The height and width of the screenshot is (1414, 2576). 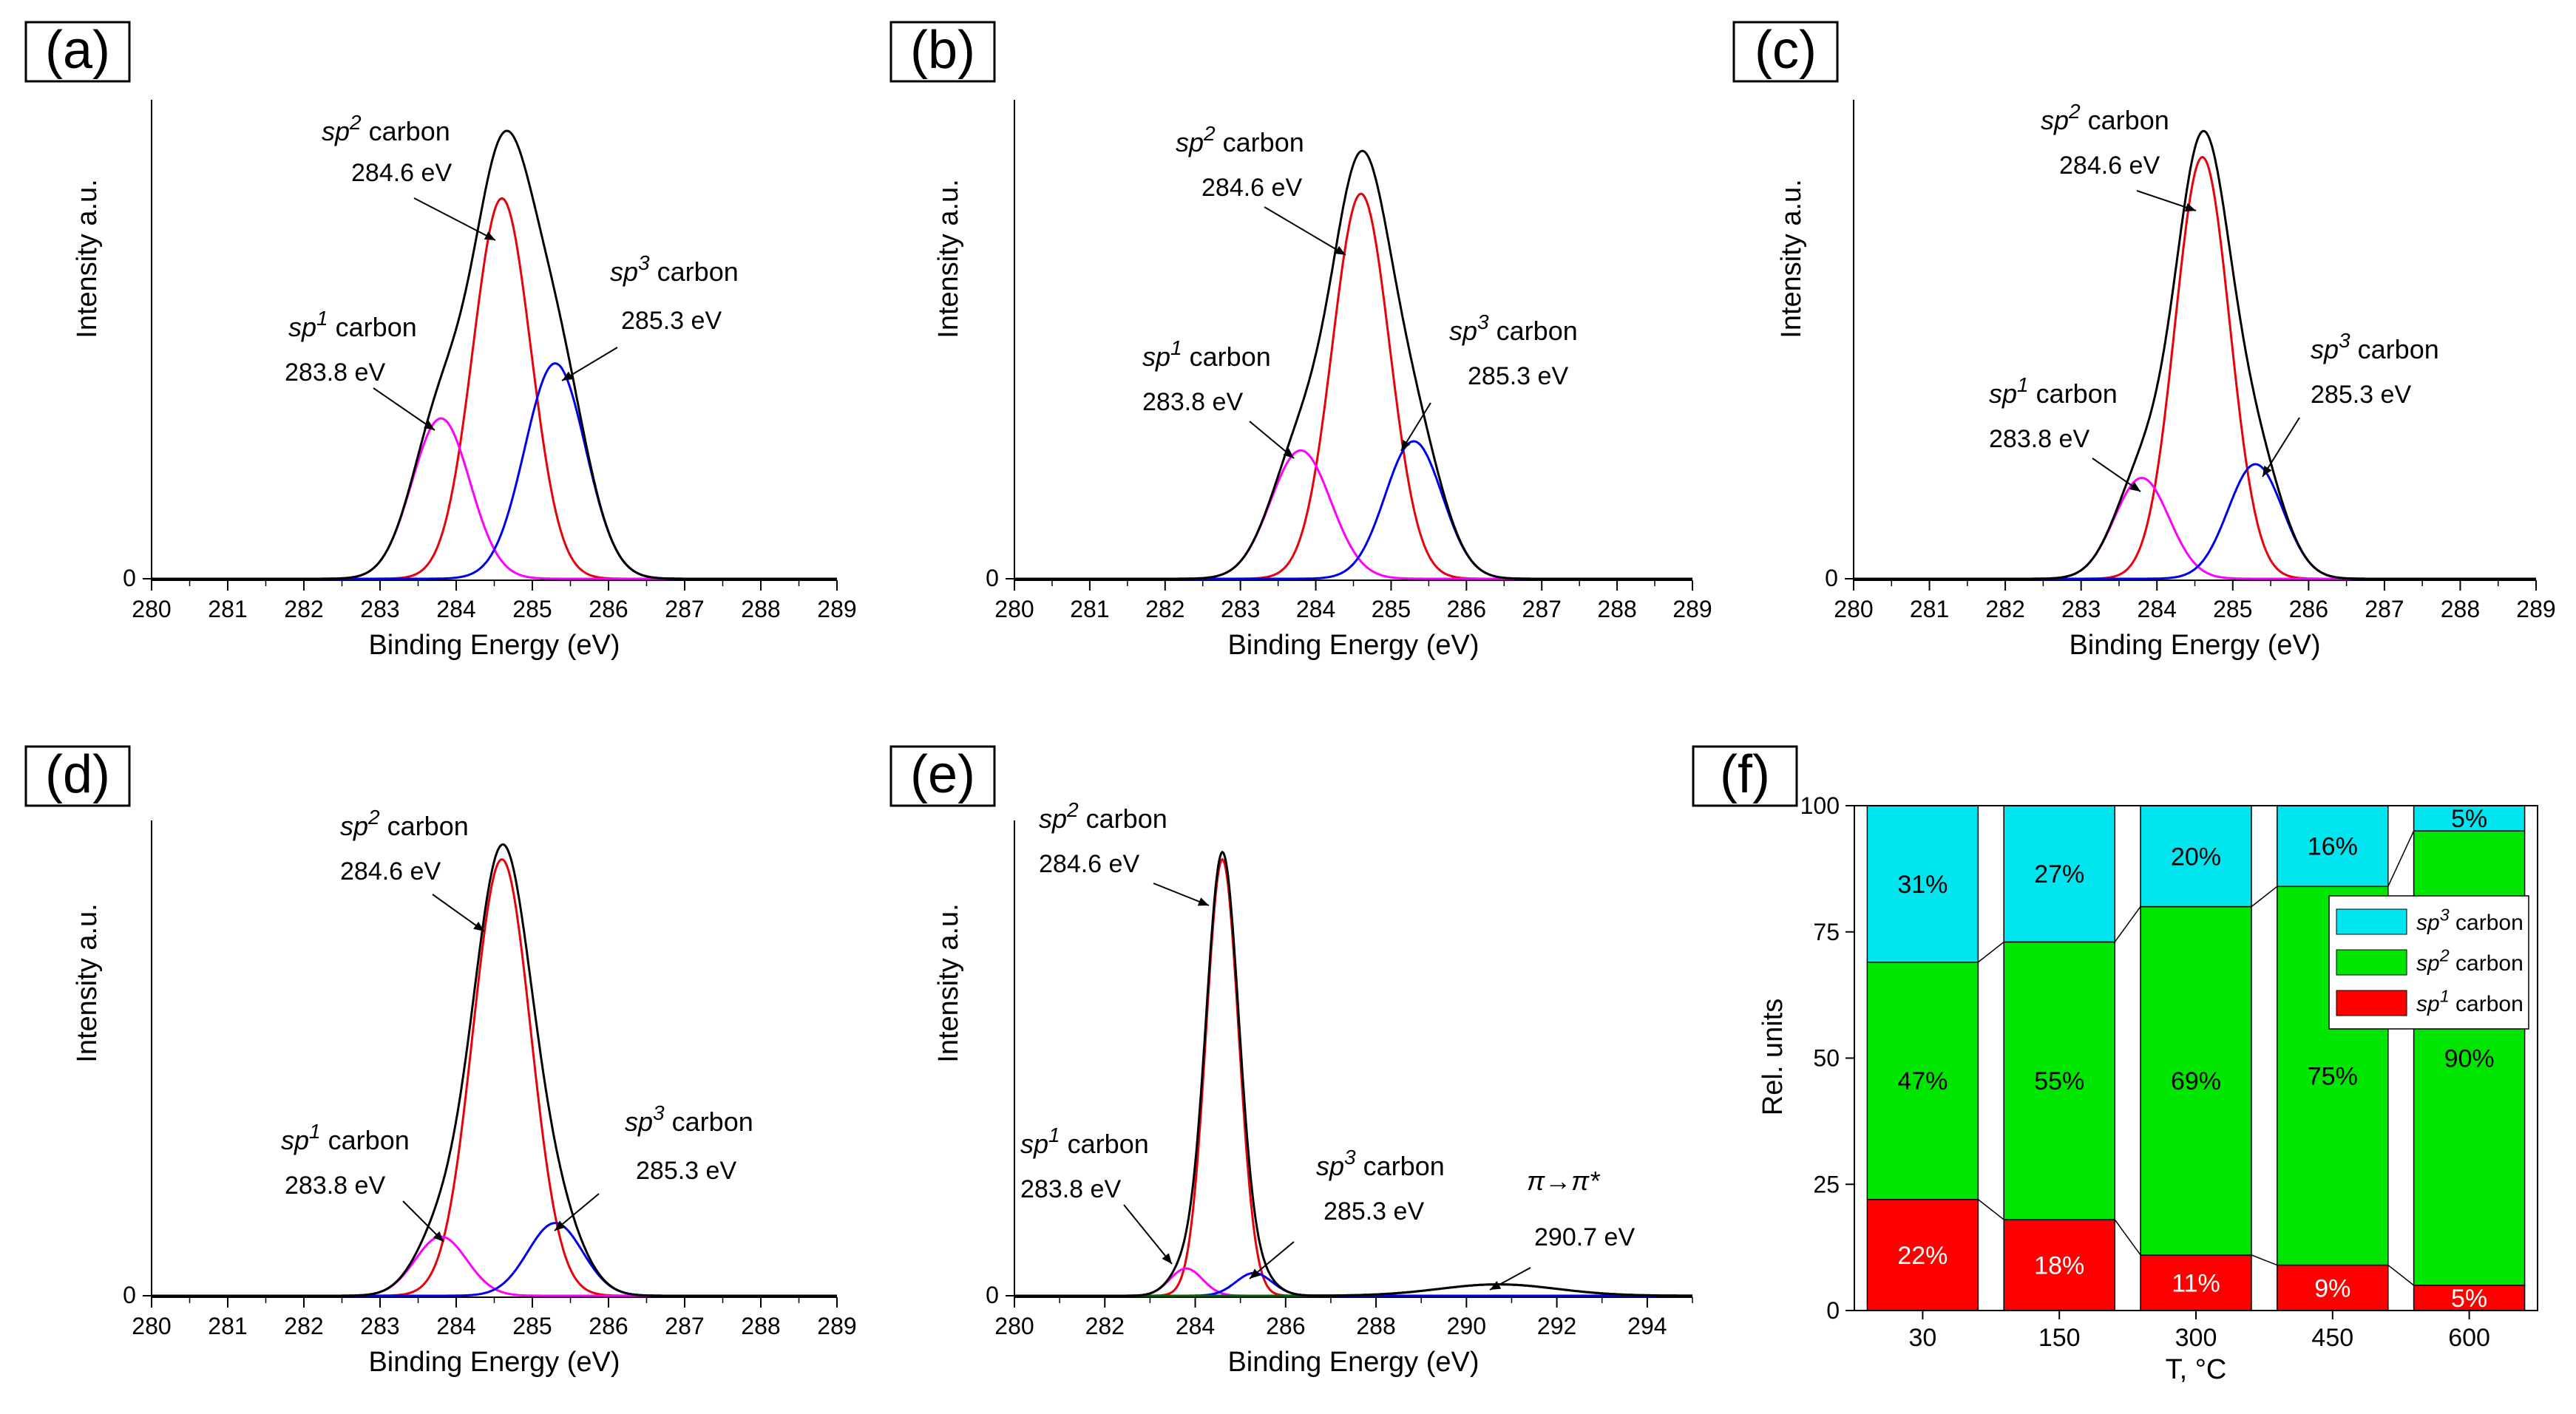 What do you see at coordinates (2196, 1283) in the screenshot?
I see `bar-label-sp1-carbon-300: 11%` at bounding box center [2196, 1283].